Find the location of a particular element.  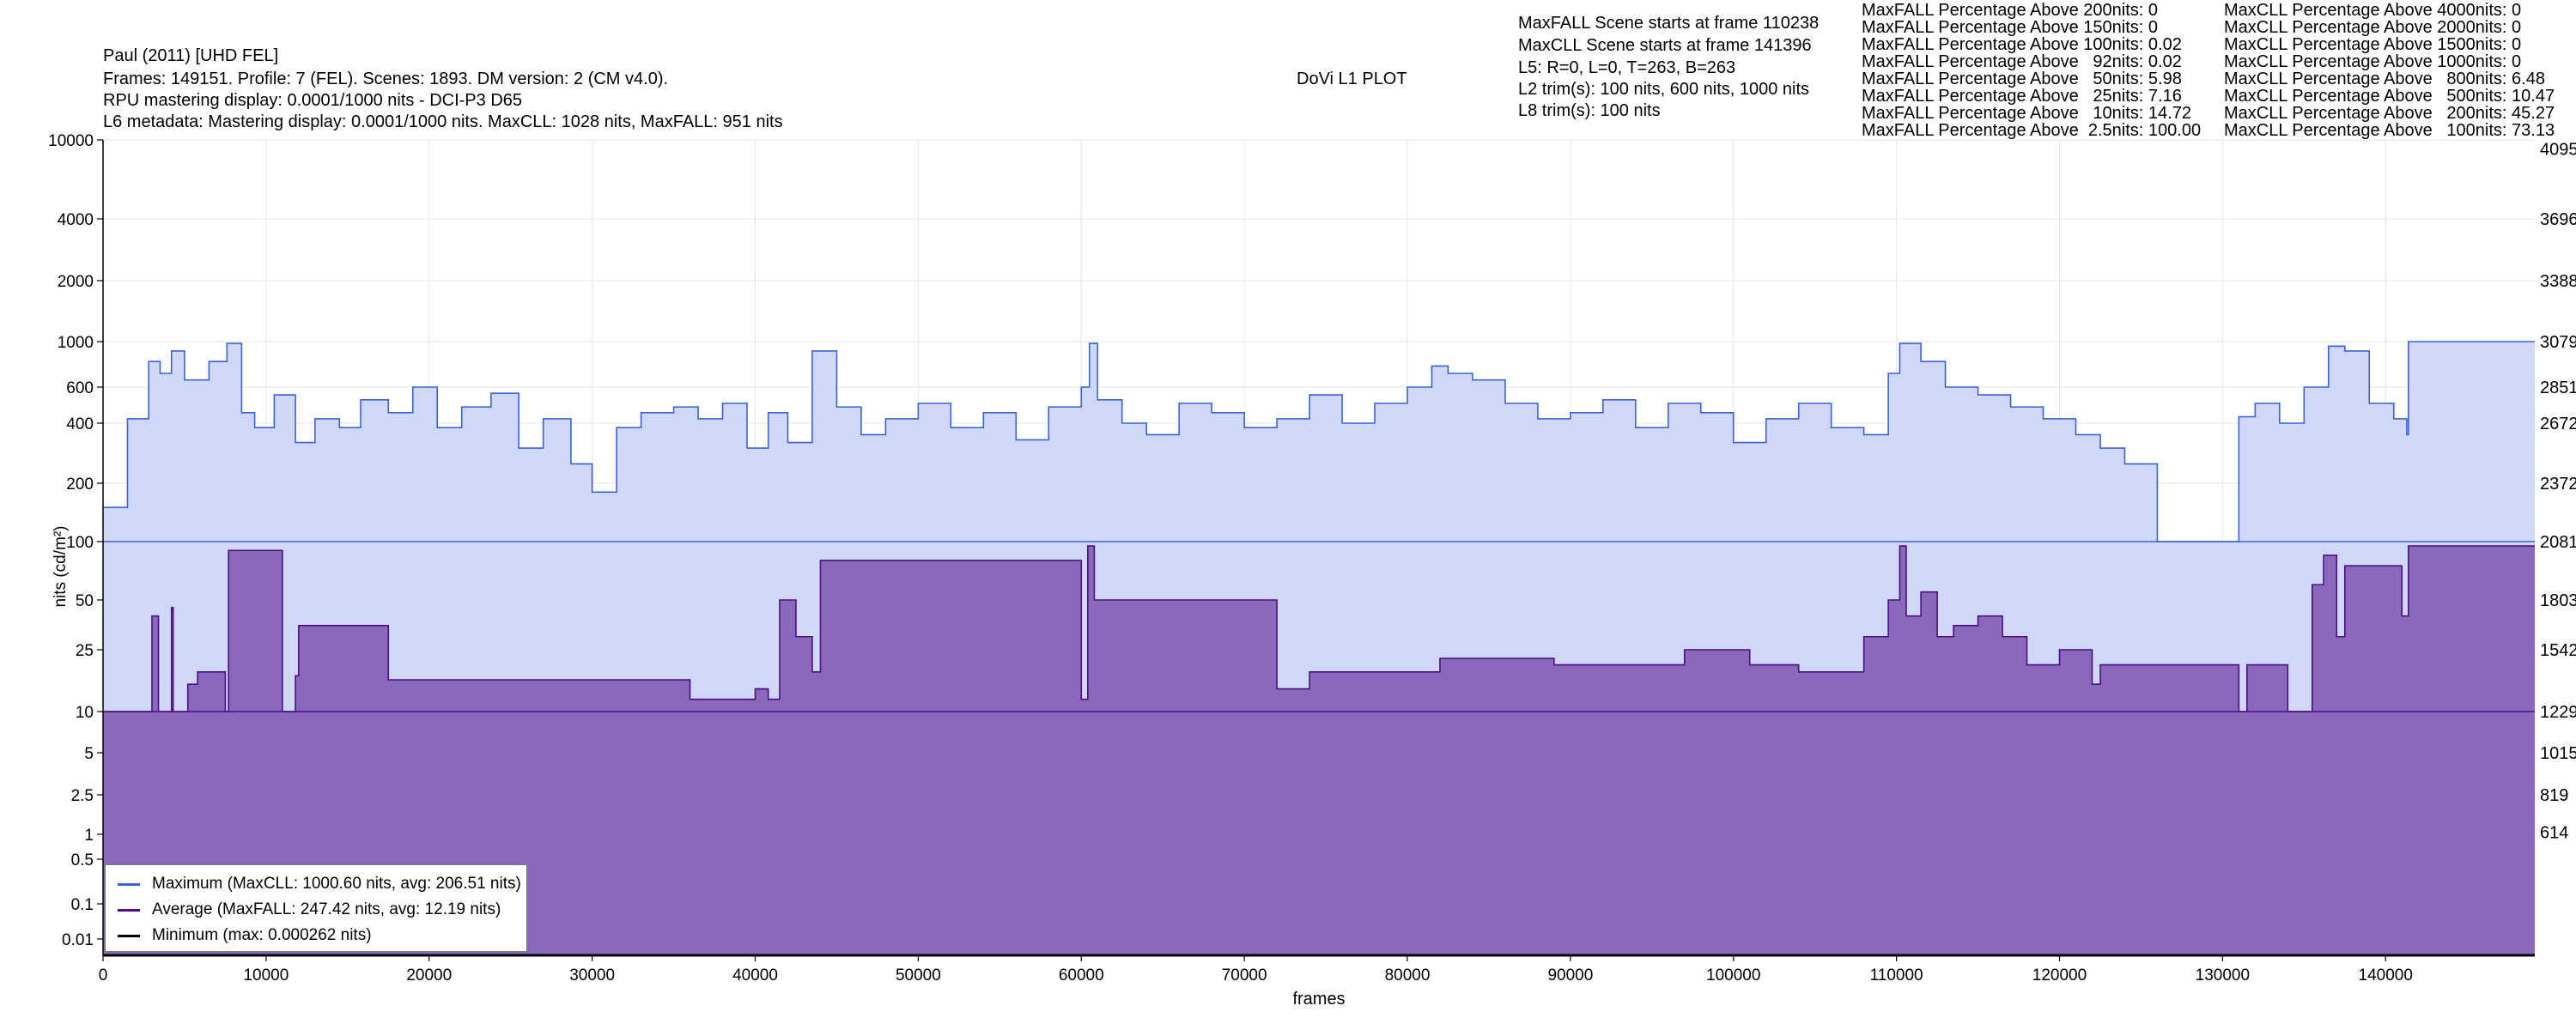

x-tick-label-4: 40000 is located at coordinates (755, 975).